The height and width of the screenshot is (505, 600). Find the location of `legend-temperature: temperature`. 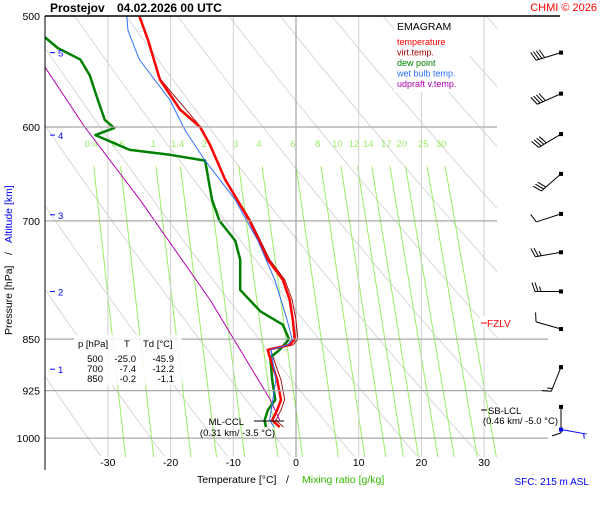

legend-temperature: temperature is located at coordinates (421, 42).